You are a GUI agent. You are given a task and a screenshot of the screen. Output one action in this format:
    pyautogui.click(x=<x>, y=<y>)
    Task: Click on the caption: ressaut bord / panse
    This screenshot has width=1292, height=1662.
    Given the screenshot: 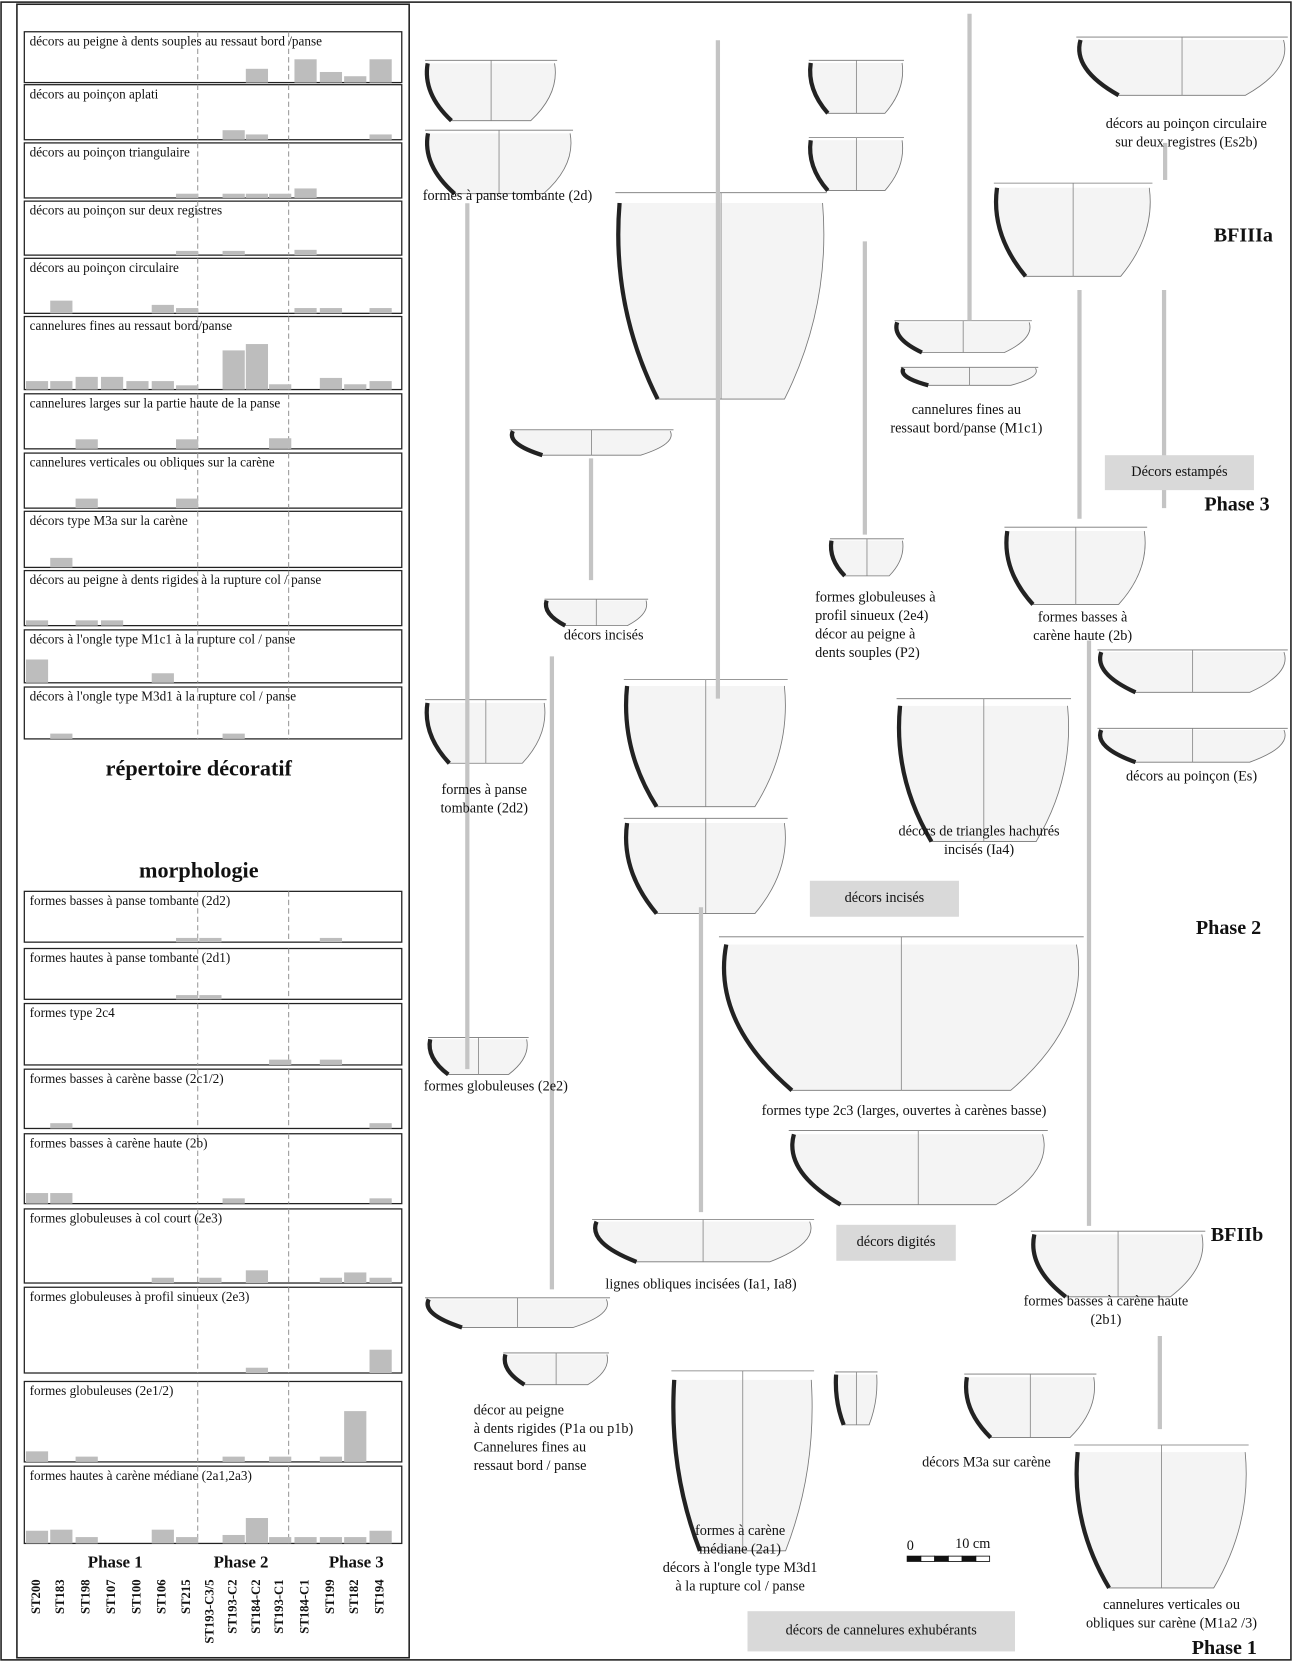 What is the action you would take?
    pyautogui.click(x=530, y=1466)
    